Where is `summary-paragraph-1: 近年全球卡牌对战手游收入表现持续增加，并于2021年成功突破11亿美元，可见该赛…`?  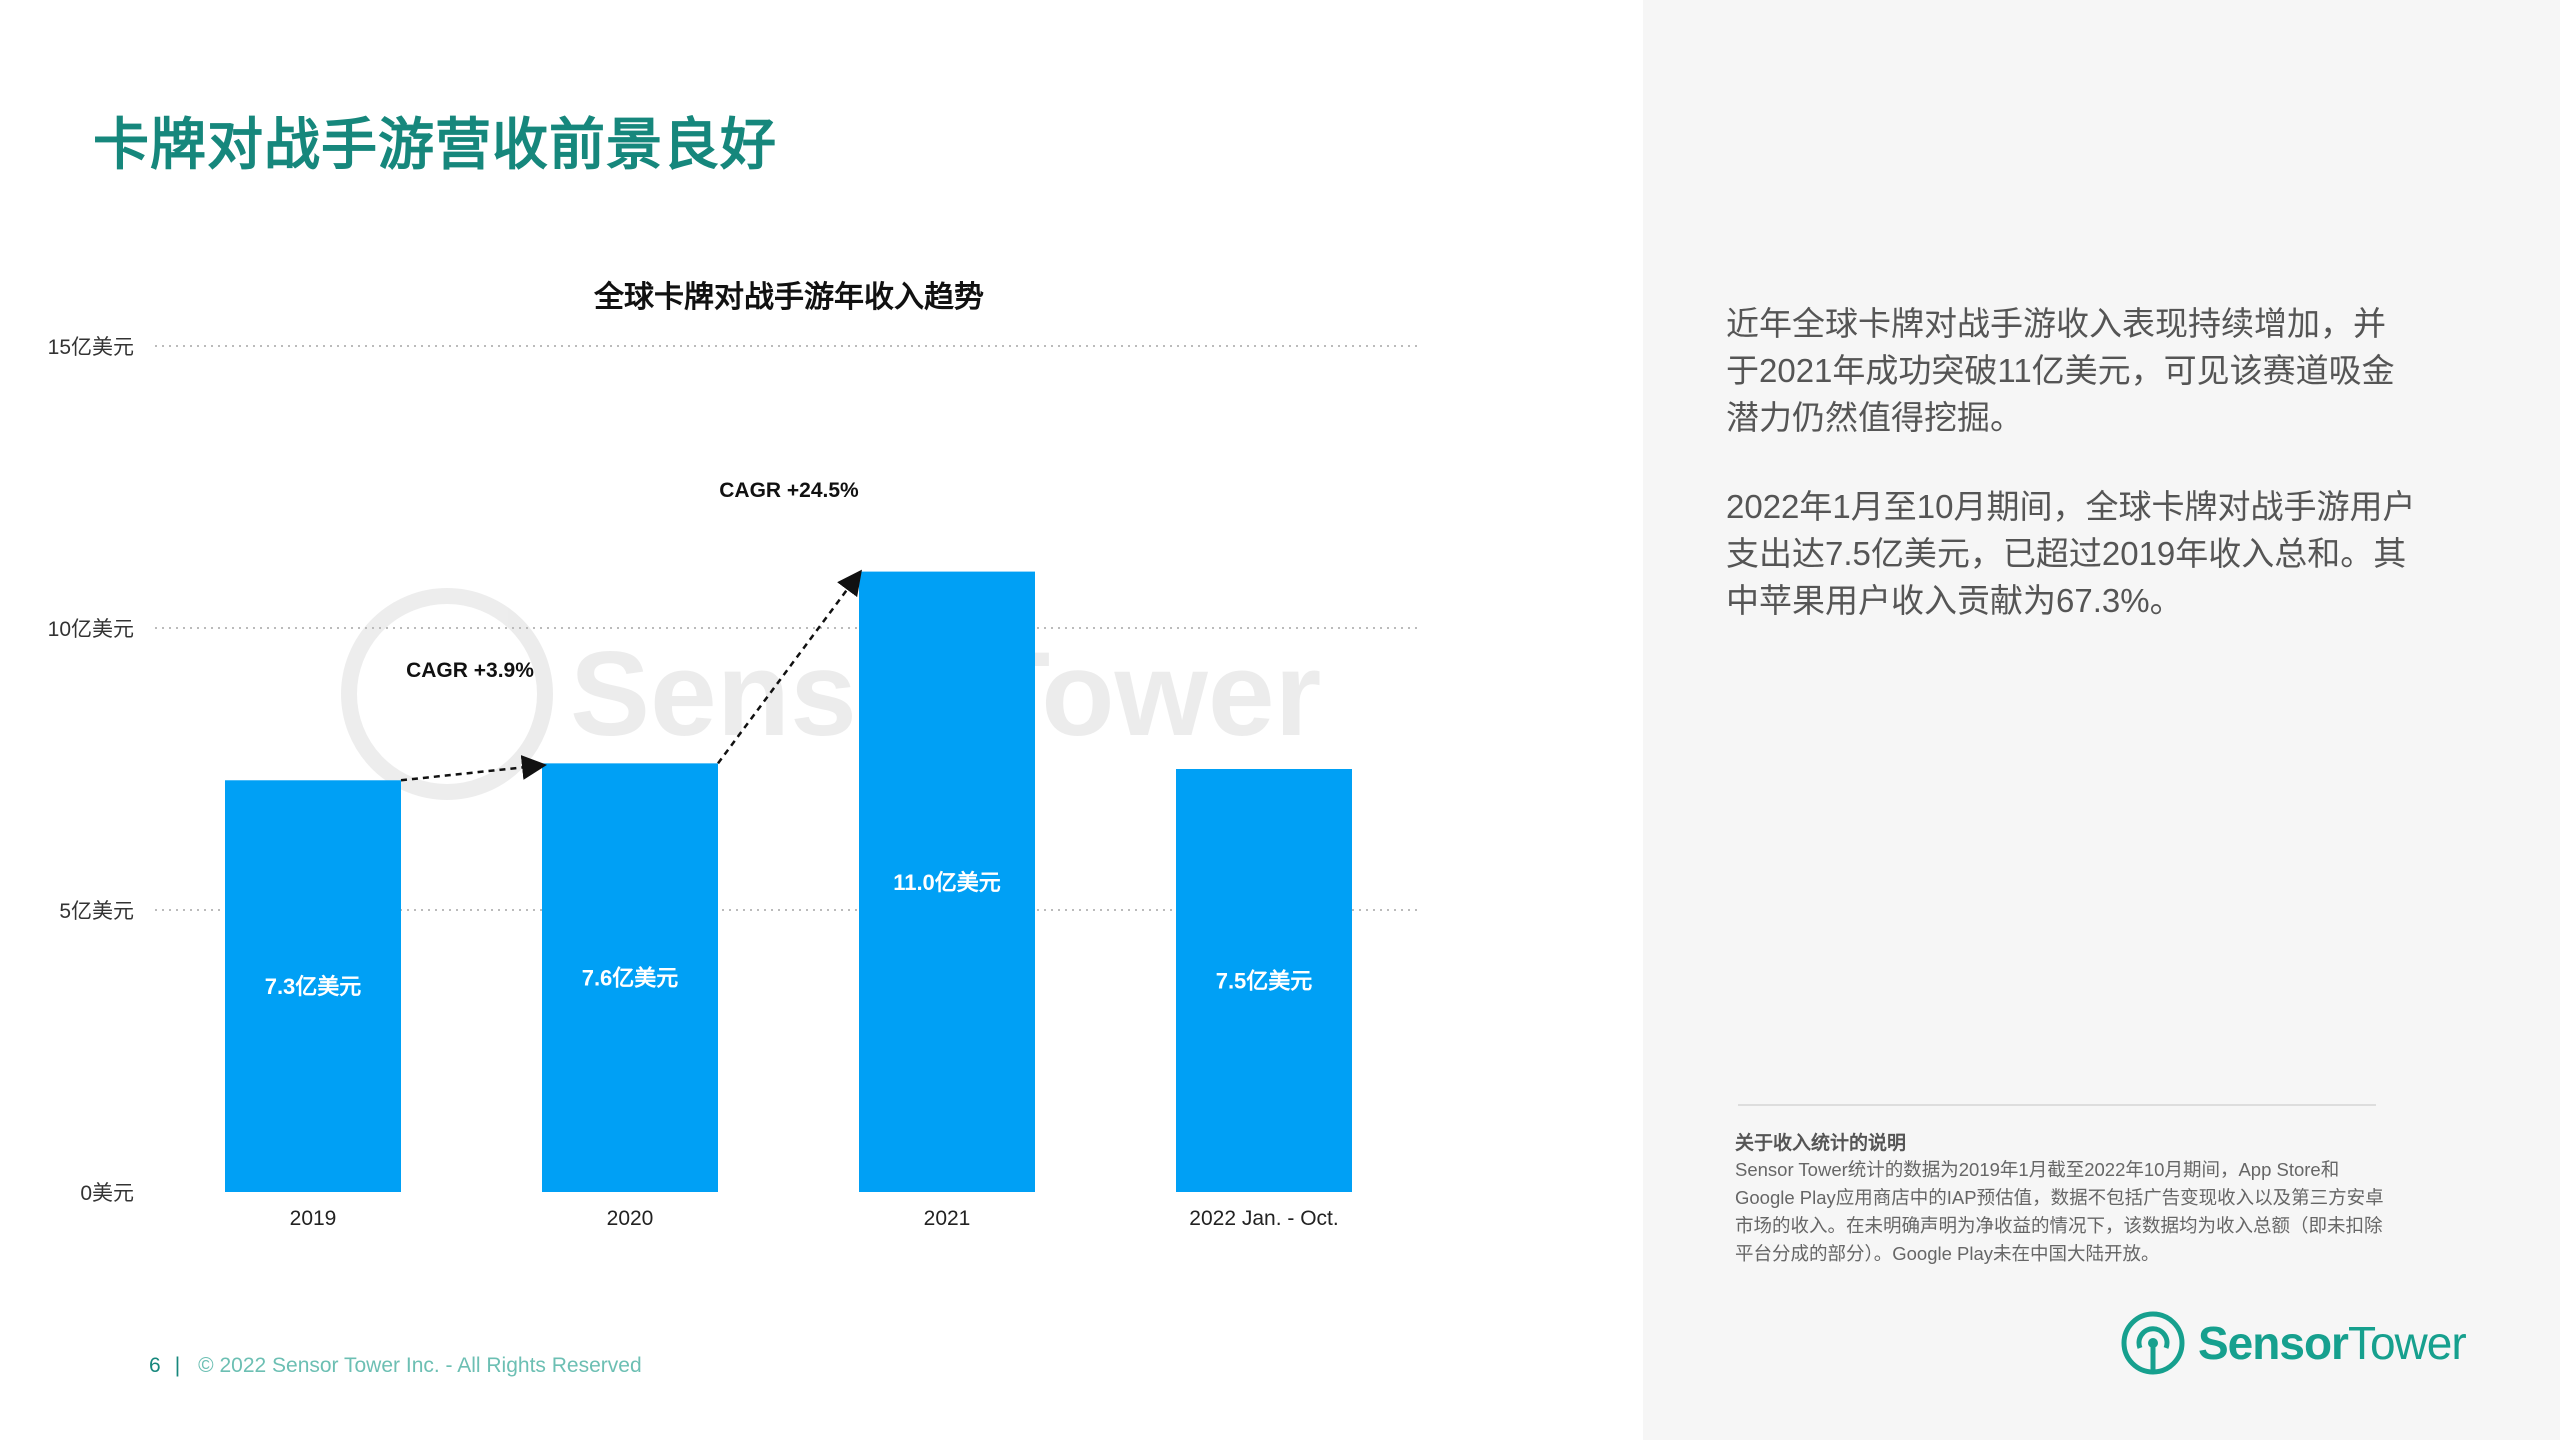
summary-paragraph-1: 近年全球卡牌对战手游收入表现持续增加，并于2021年成功突破11亿美元，可见该赛… is located at coordinates (2060, 370).